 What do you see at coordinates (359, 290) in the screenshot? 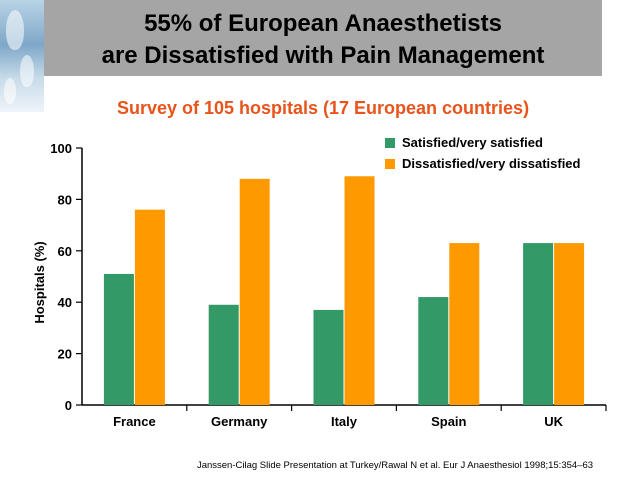
I see `bar-italy-dissatisfied` at bounding box center [359, 290].